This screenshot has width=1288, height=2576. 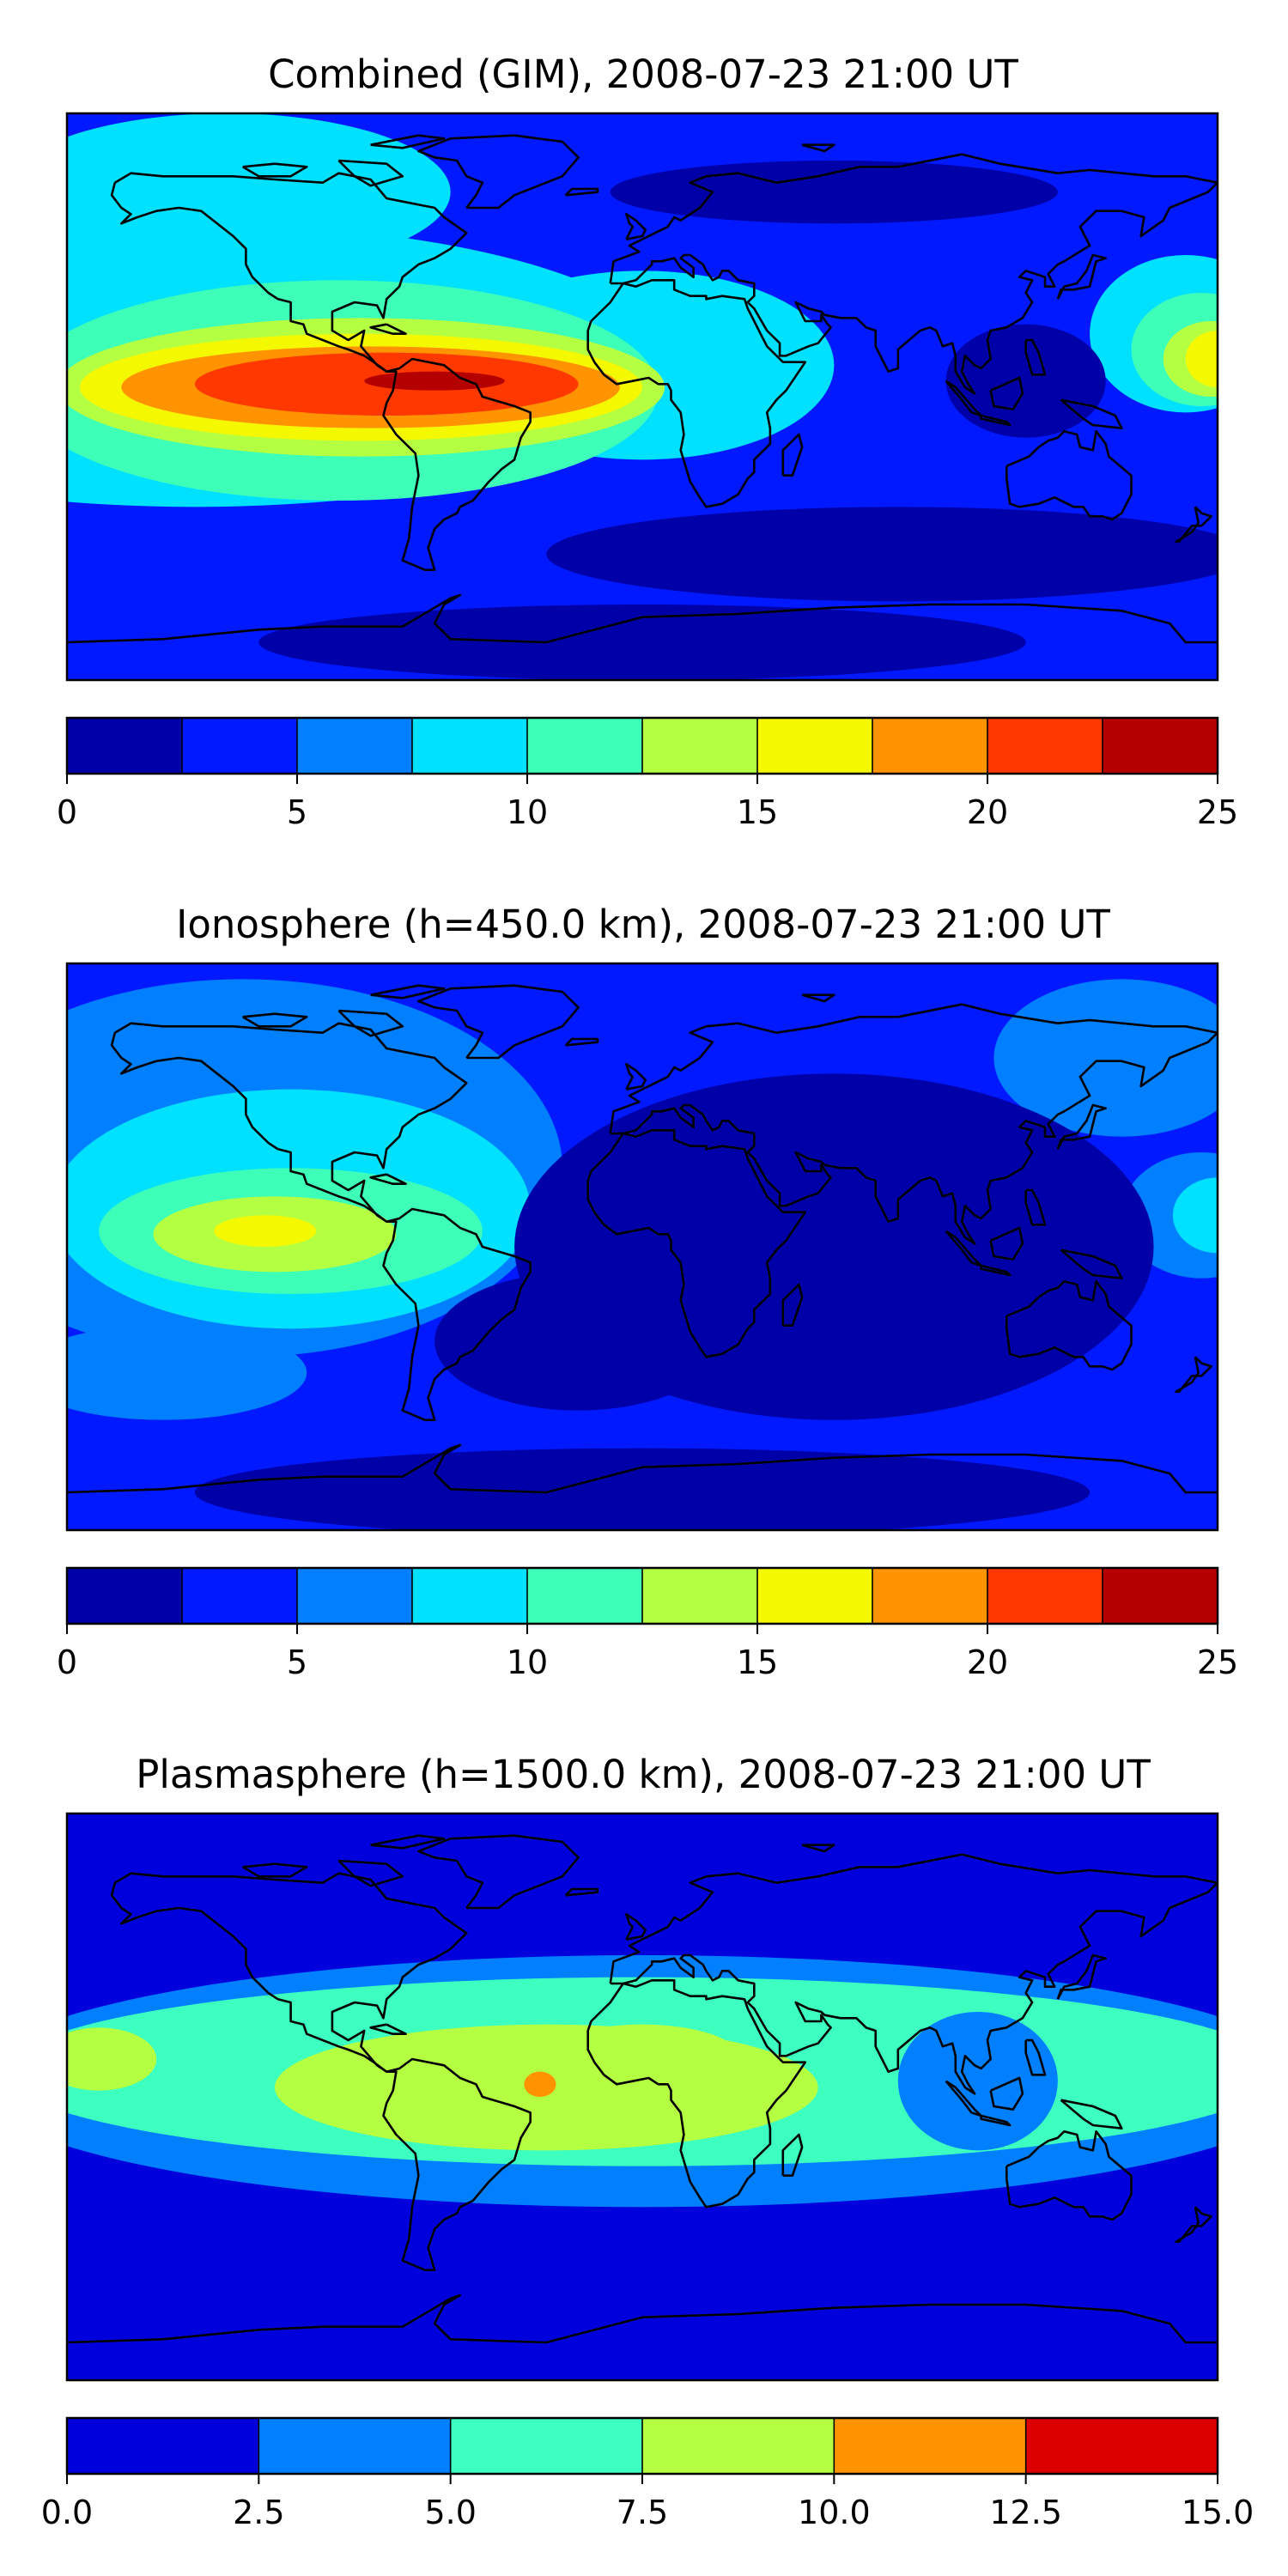 What do you see at coordinates (834, 2513) in the screenshot?
I see `colorbar-tick-label: 10.0` at bounding box center [834, 2513].